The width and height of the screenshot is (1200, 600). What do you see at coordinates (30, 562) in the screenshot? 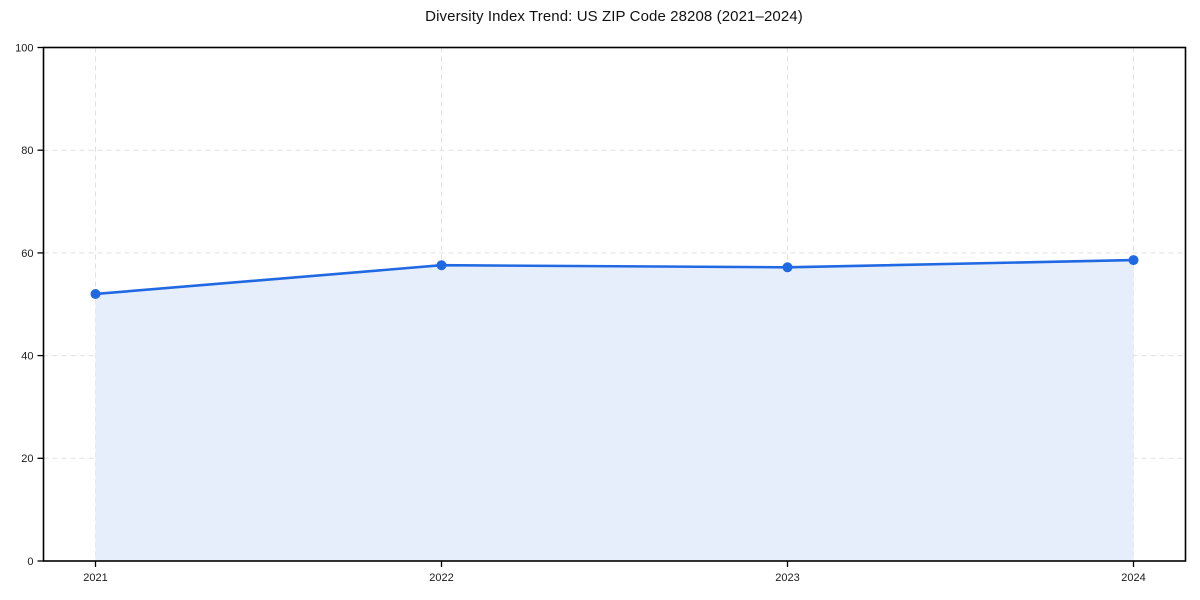
I see `y-tick-label: 0` at bounding box center [30, 562].